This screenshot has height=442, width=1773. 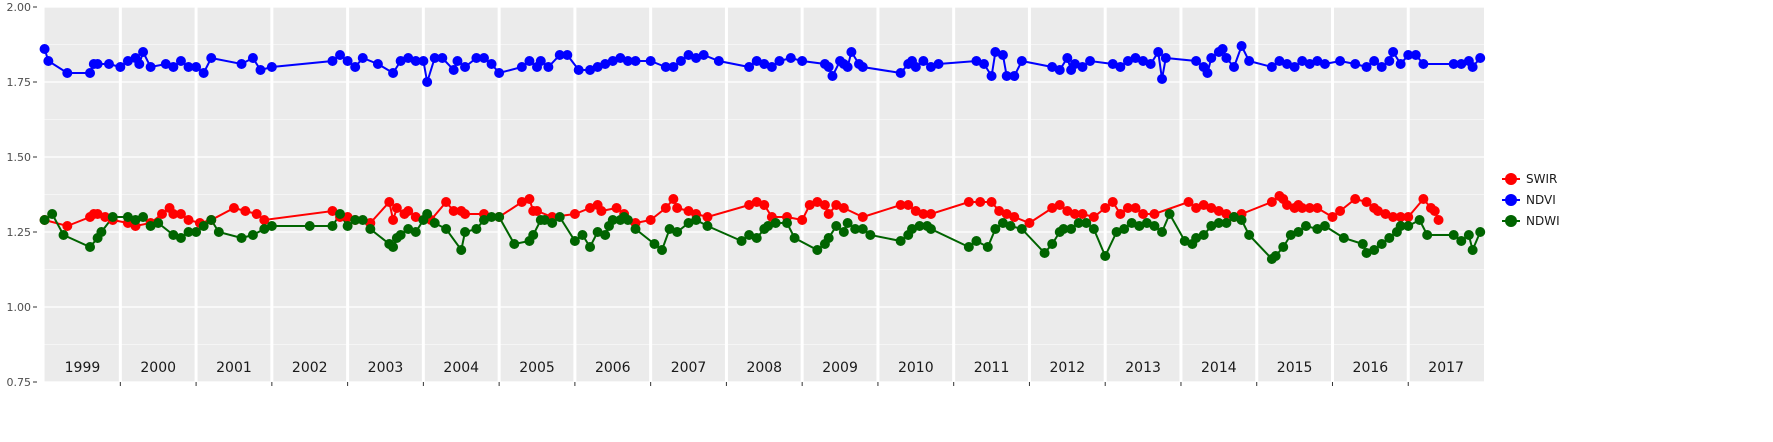 What do you see at coordinates (1295, 368) in the screenshot?
I see `facet-year-label: 2015` at bounding box center [1295, 368].